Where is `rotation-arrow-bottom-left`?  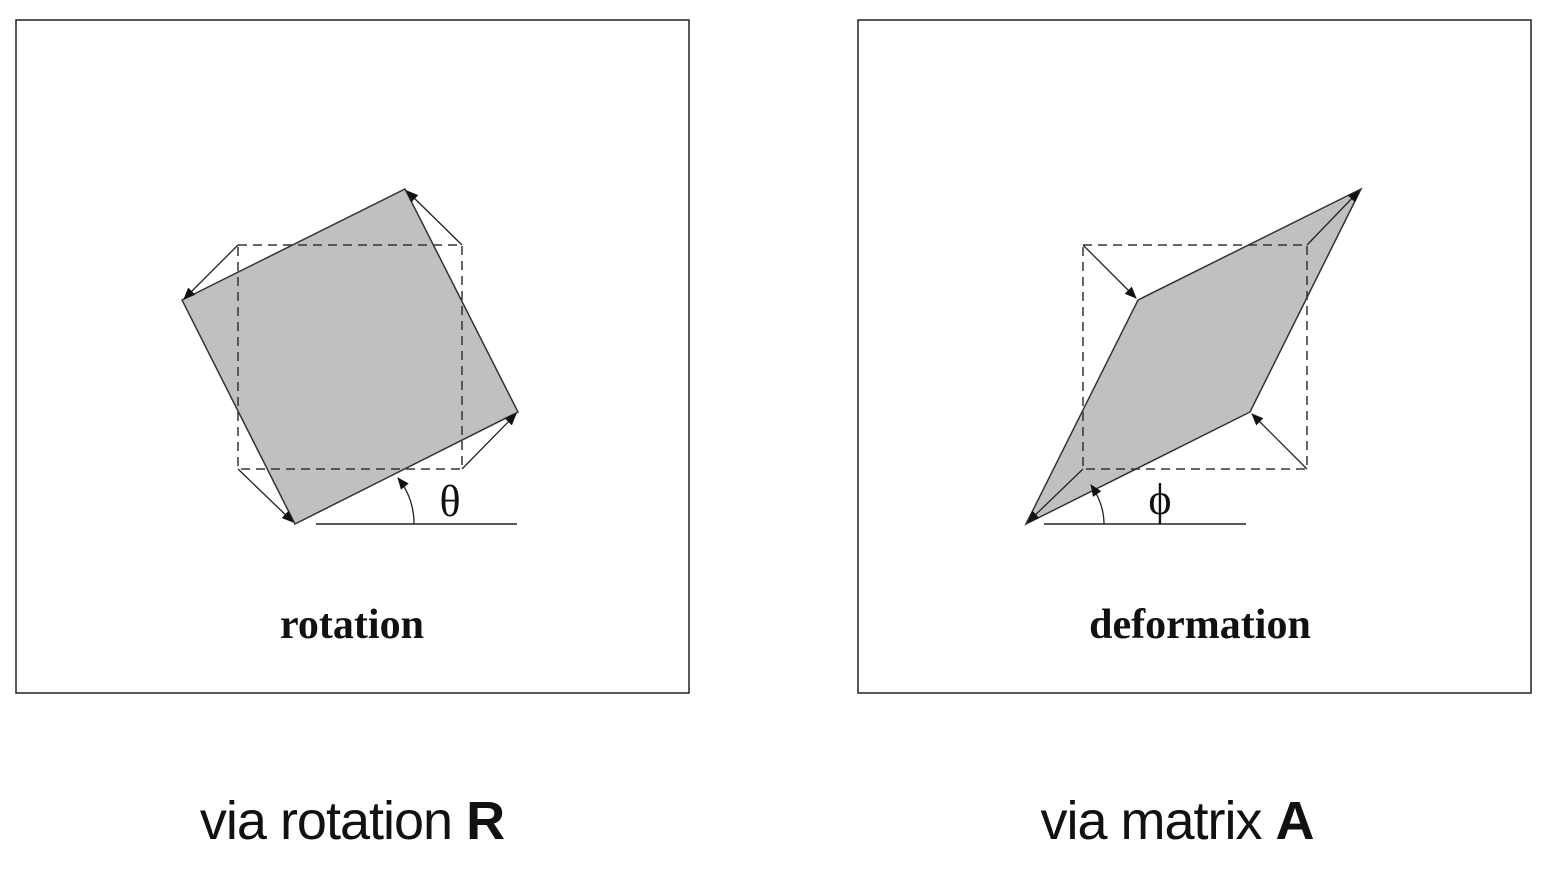
rotation-arrow-bottom-left is located at coordinates (265, 495).